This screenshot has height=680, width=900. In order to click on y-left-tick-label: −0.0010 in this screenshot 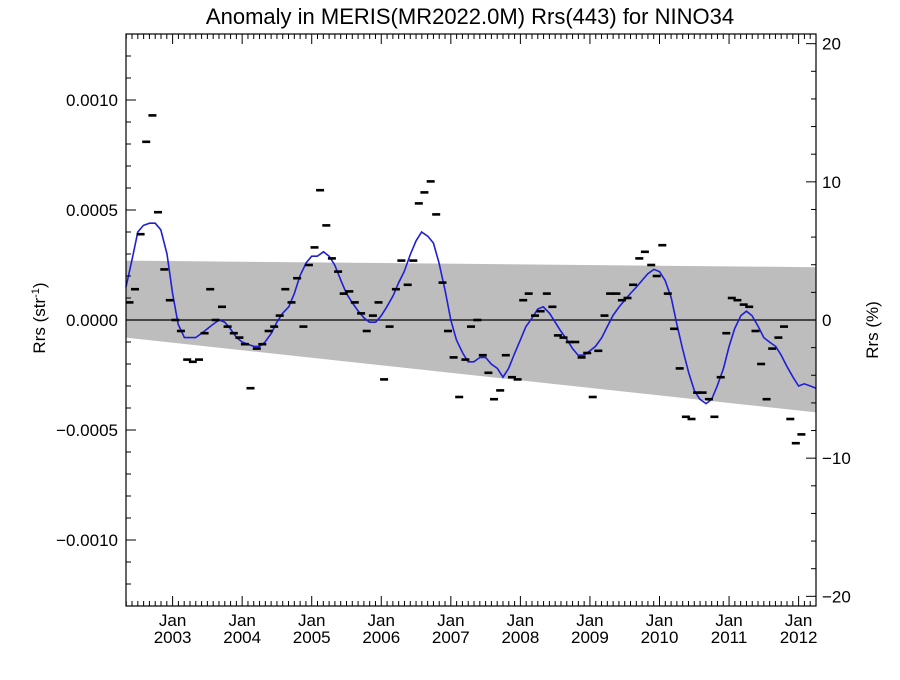, I will do `click(87, 540)`.